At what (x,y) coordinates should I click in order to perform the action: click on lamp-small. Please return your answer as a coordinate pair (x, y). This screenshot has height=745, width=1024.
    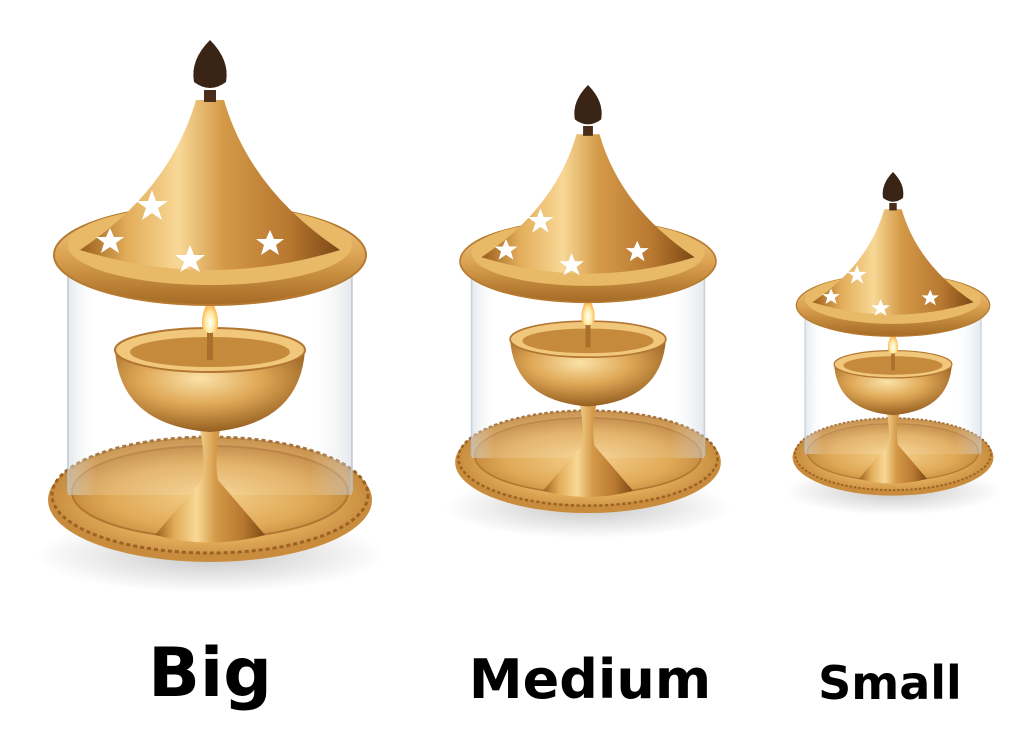
    Looking at the image, I should click on (893, 343).